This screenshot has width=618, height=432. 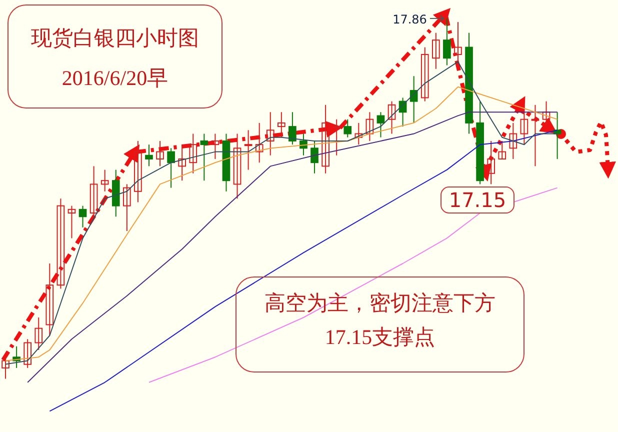 I want to click on annotation: 高空为主，密切注意下方 17.15支撑点, so click(x=380, y=320).